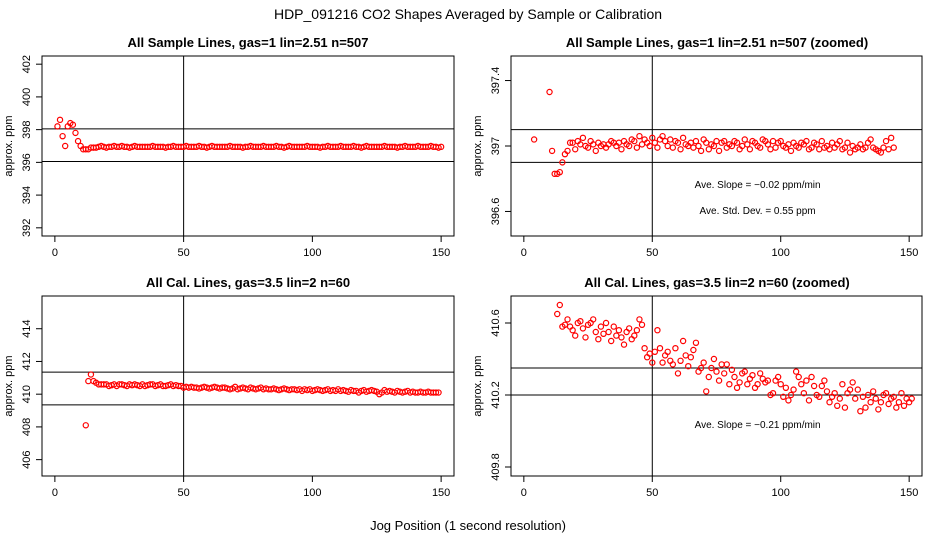 The width and height of the screenshot is (936, 540). What do you see at coordinates (496, 81) in the screenshot?
I see `y-tick-label: 397.4` at bounding box center [496, 81].